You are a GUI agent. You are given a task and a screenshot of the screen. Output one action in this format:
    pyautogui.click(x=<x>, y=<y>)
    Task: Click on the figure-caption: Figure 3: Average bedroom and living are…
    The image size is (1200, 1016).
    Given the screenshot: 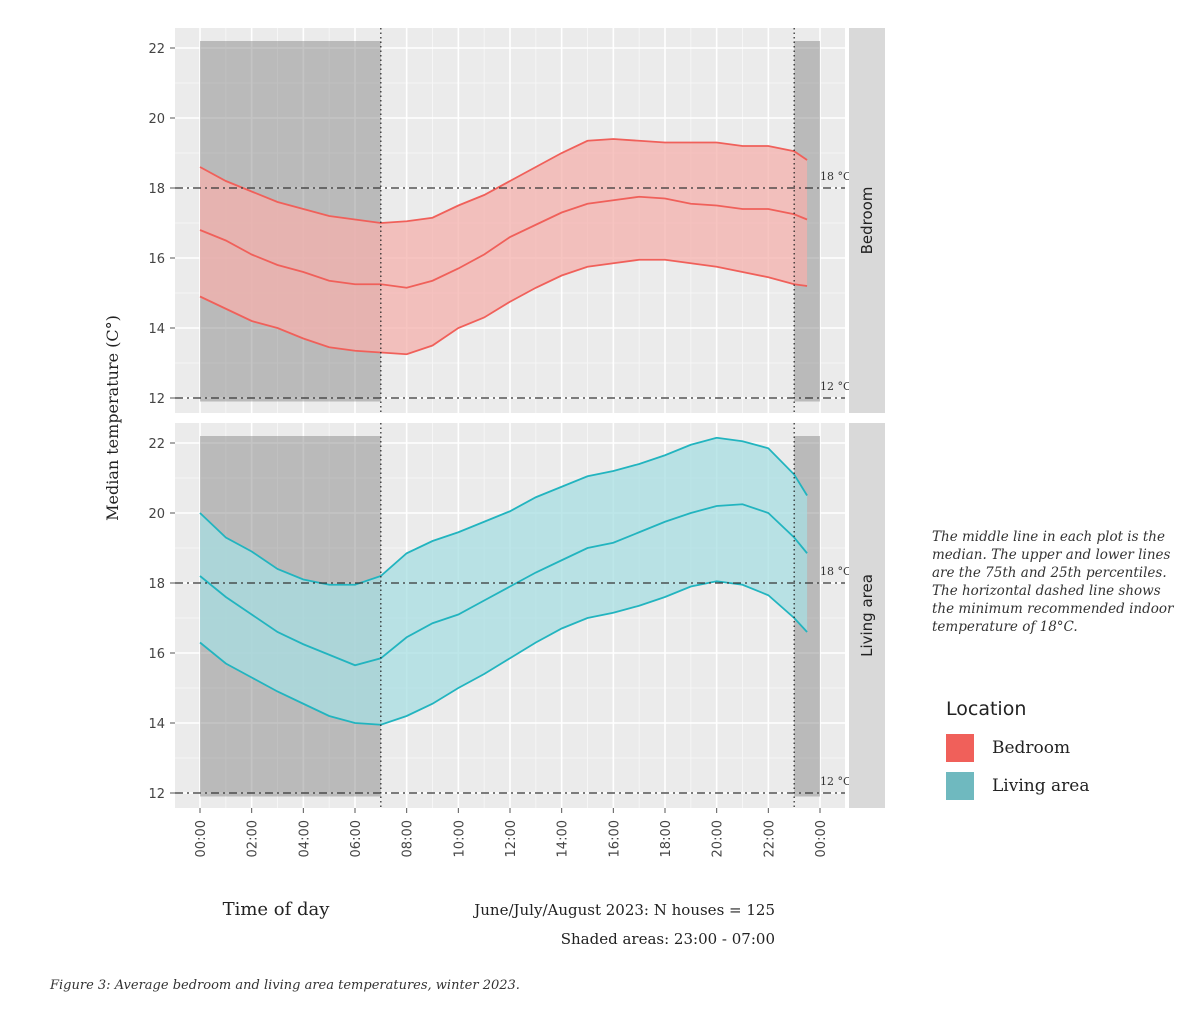 What is the action you would take?
    pyautogui.click(x=285, y=985)
    